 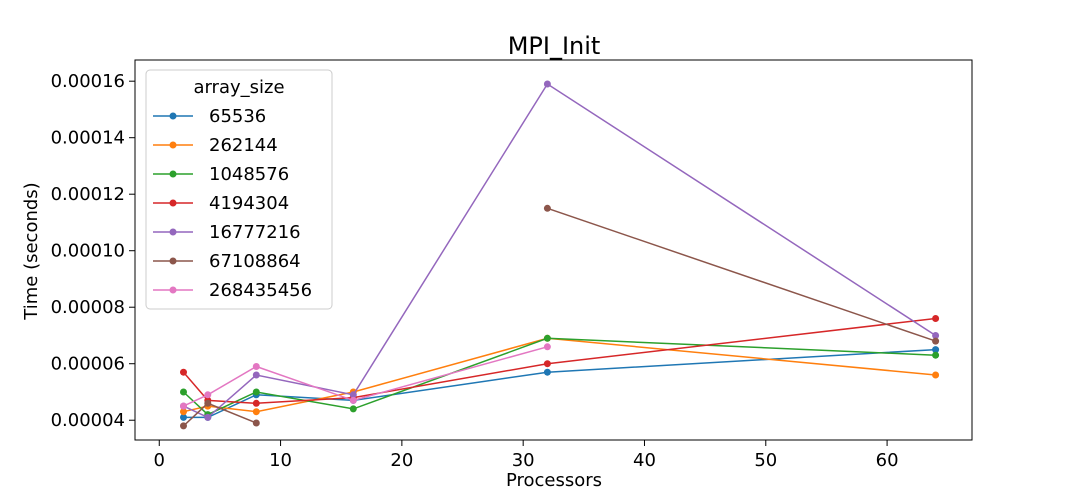 I want to click on legend-entry: 16777216, so click(x=227, y=232).